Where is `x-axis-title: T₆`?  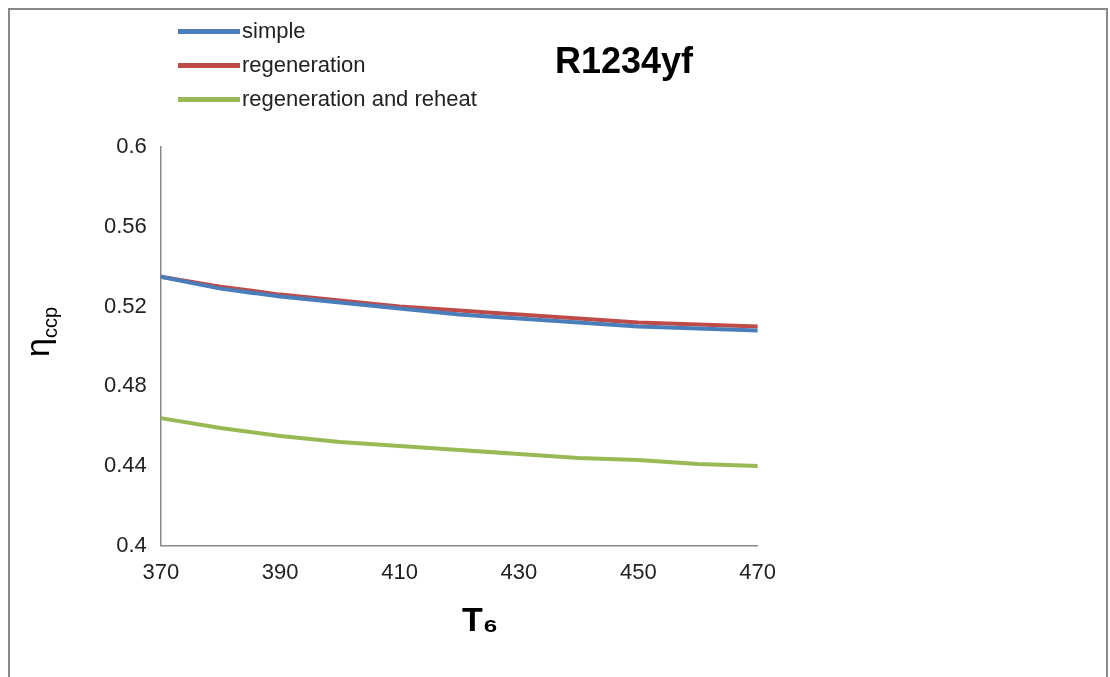 x-axis-title: T₆ is located at coordinates (480, 619).